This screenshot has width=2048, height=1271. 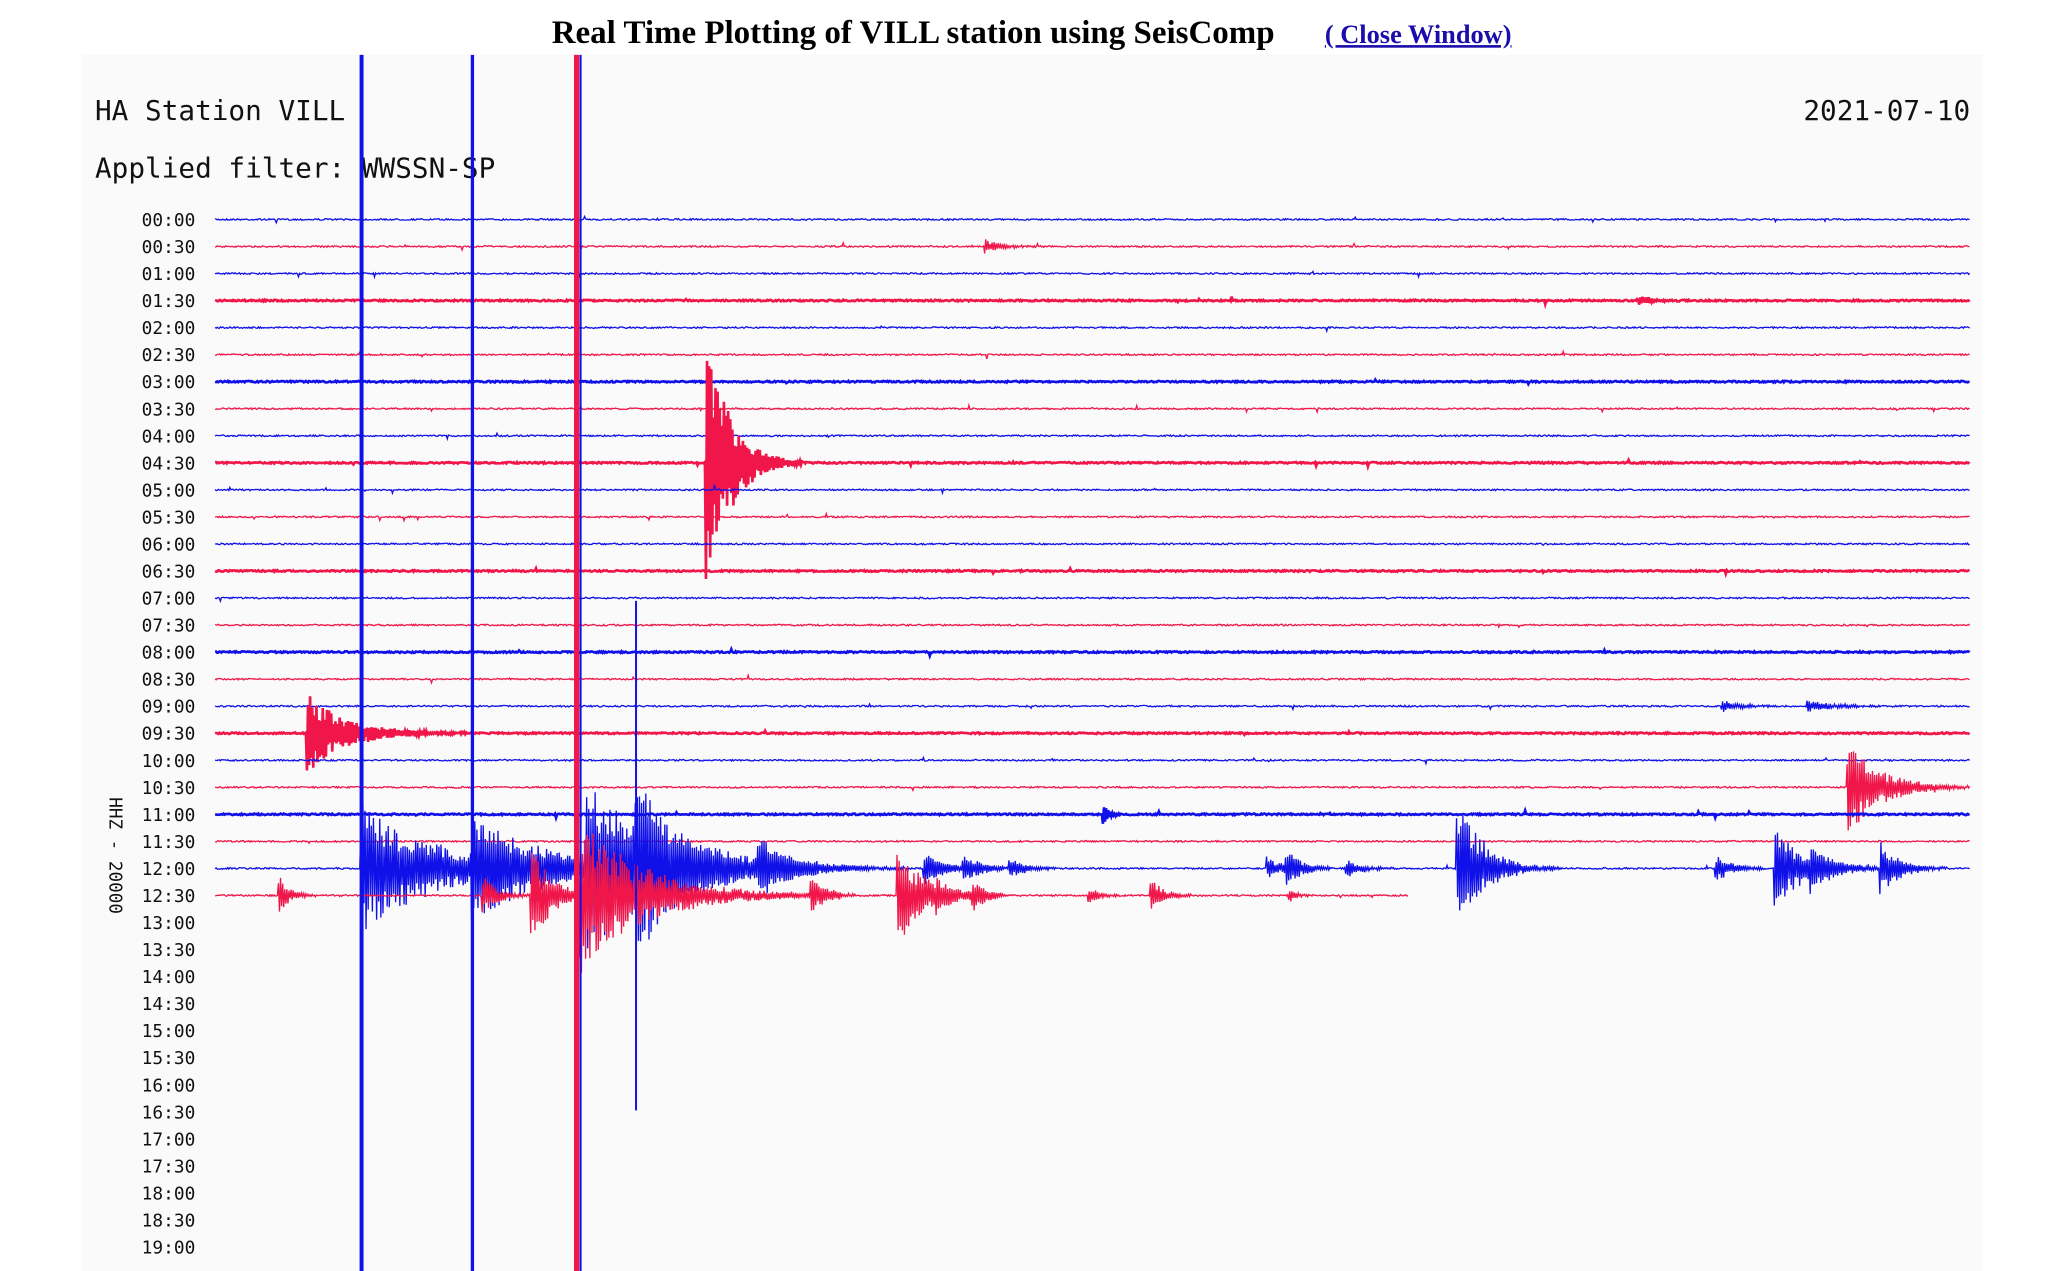 I want to click on time-label: 06:00, so click(x=169, y=546).